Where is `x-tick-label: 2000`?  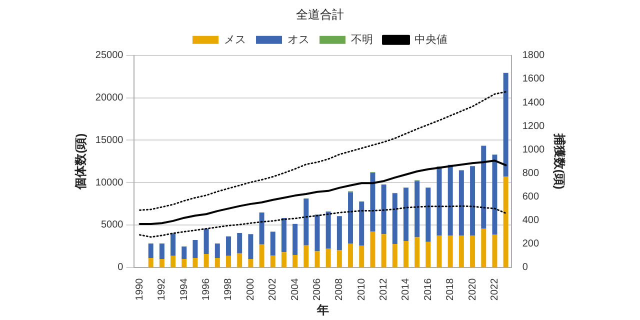 x-tick-label: 2000 is located at coordinates (250, 289).